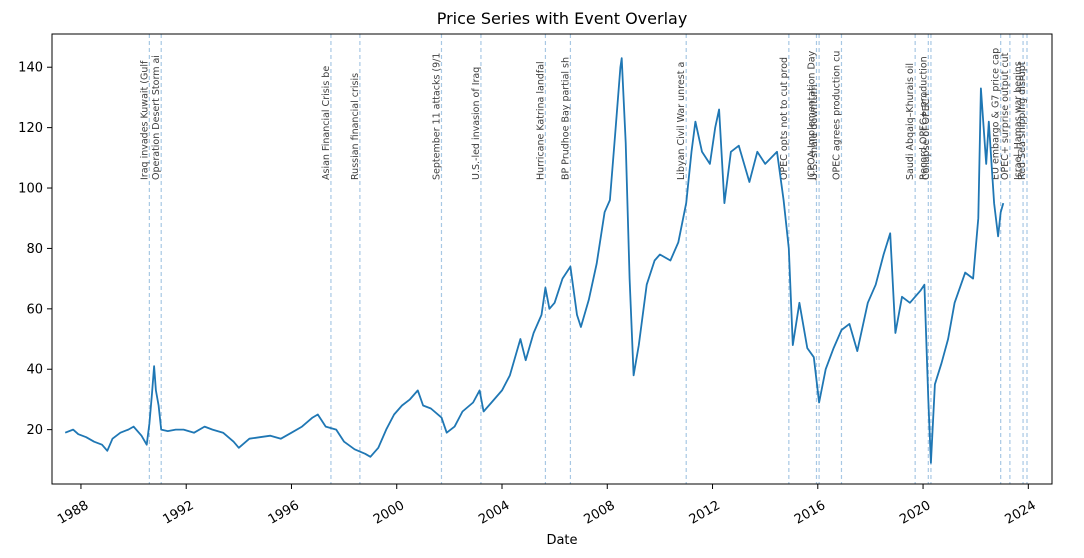 This screenshot has height=558, width=1084. Describe the element at coordinates (1018, 120) in the screenshot. I see `event-label: Israel–Hamas war begins` at that location.